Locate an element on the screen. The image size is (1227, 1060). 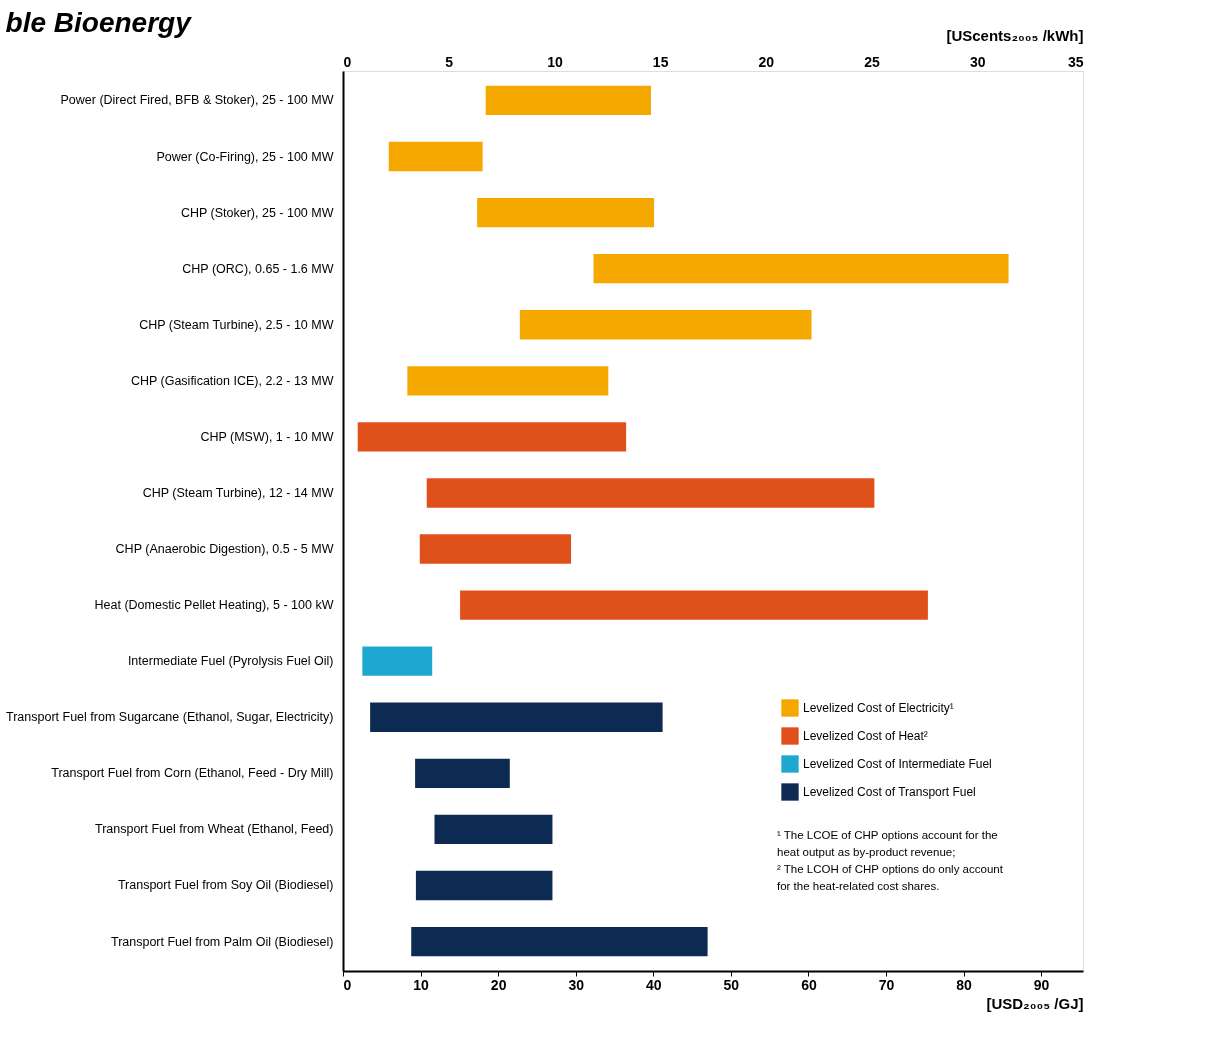
y-tick-label: Transport Fuel from Soy Oil (Biodiesel) is located at coordinates (225, 885).